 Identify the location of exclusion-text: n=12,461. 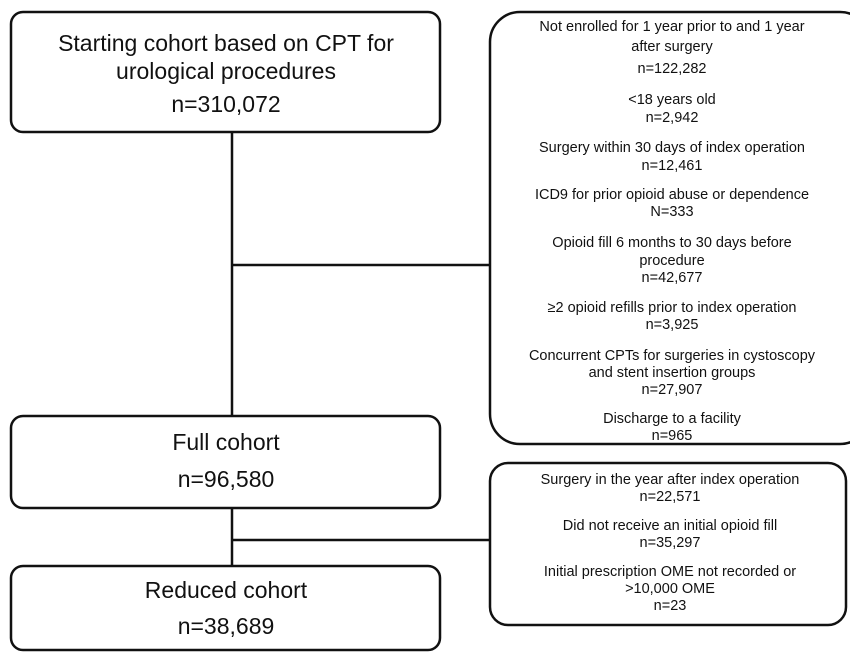
(672, 166).